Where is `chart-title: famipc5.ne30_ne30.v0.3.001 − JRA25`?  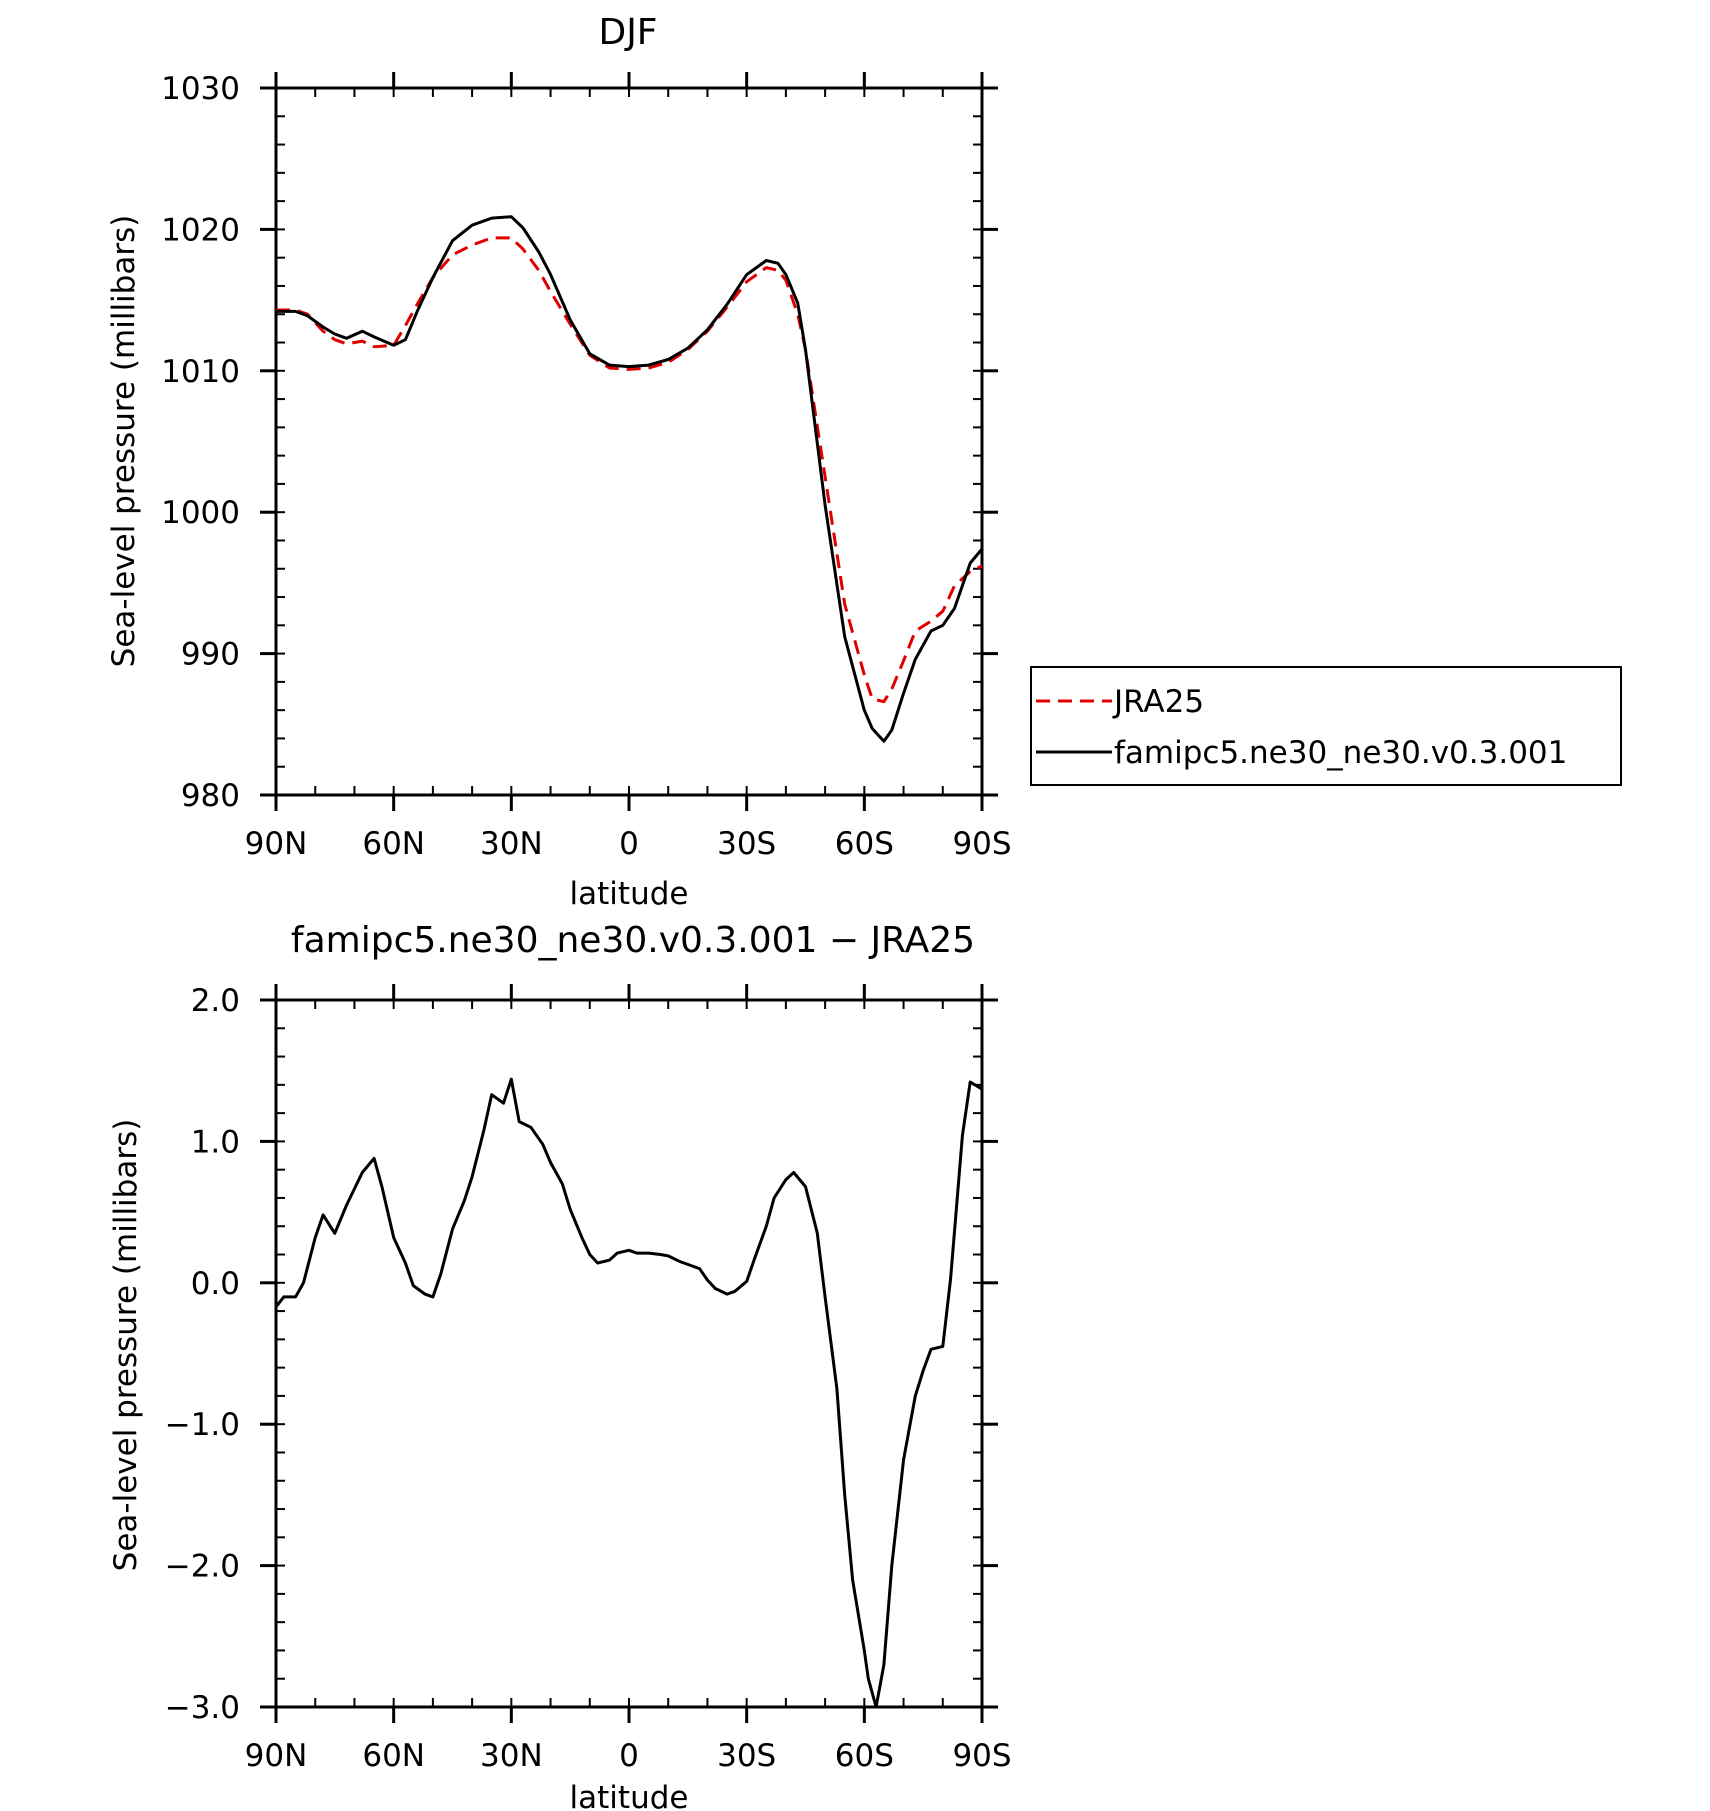 chart-title: famipc5.ne30_ne30.v0.3.001 − JRA25 is located at coordinates (633, 940).